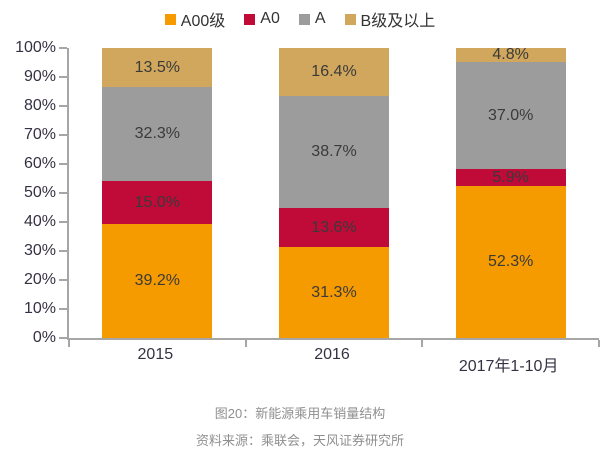 The image size is (600, 449). I want to click on bar-segment-0: 31.3%, so click(333, 292).